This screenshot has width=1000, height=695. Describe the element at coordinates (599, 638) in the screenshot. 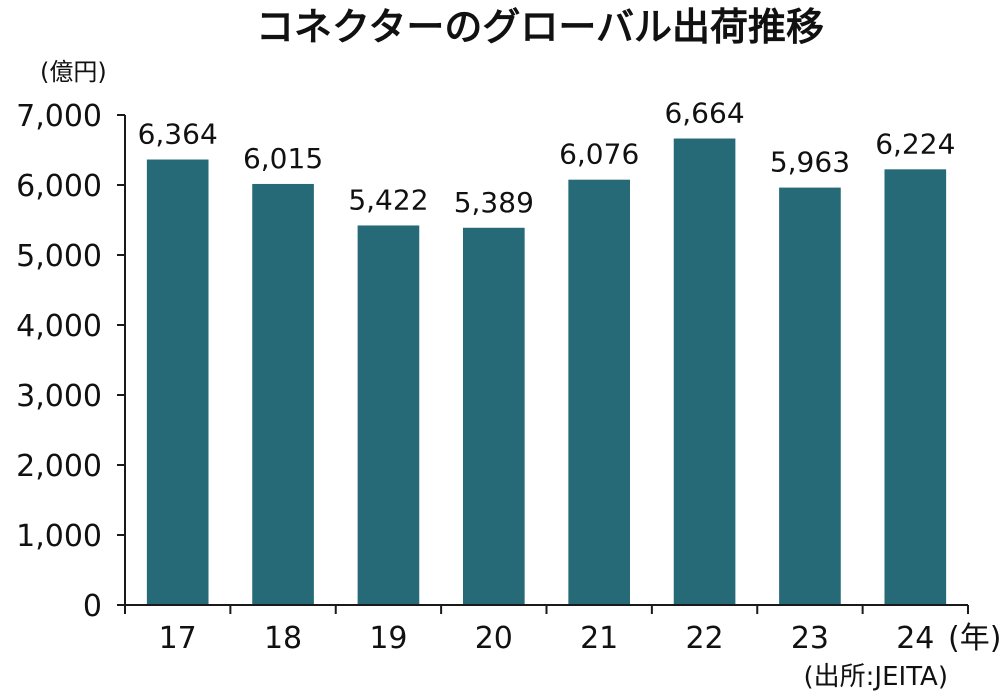

I see `x-tick-label: 21` at that location.